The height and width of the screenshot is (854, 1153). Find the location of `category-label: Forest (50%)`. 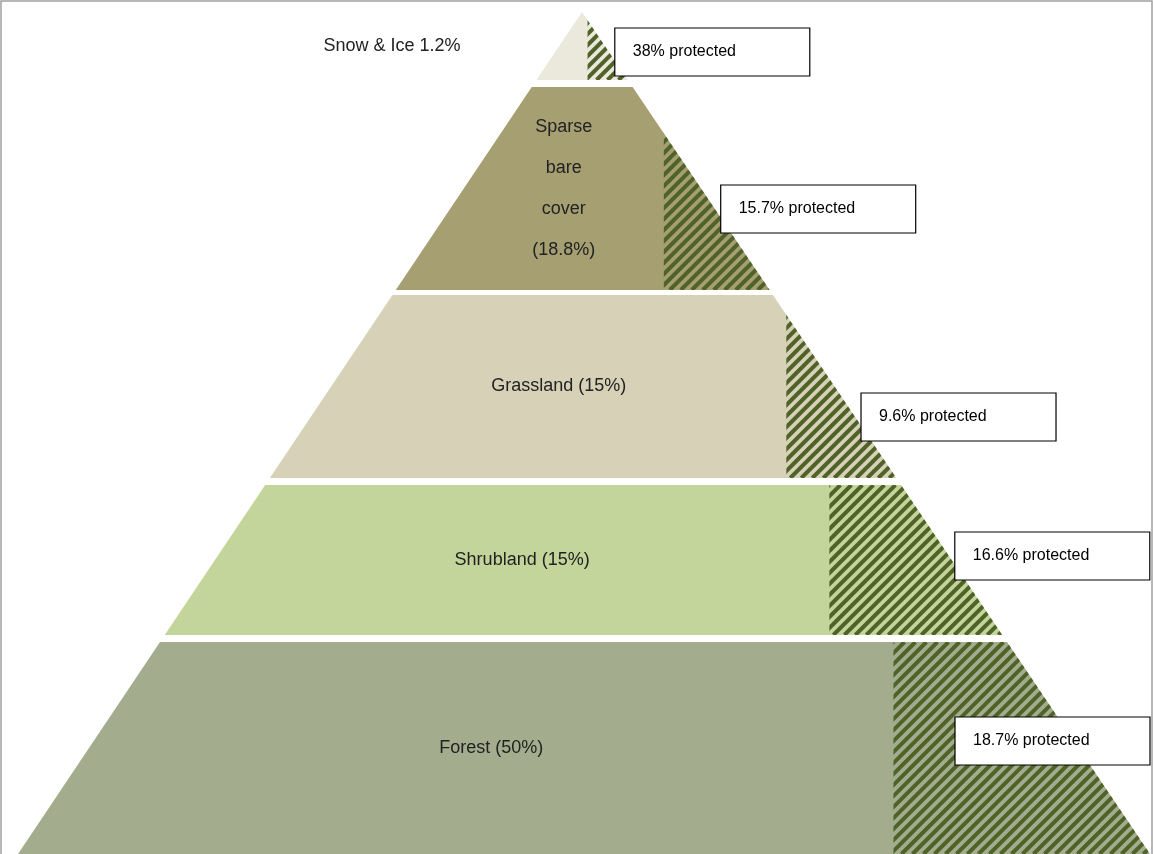

category-label: Forest (50%) is located at coordinates (491, 746).